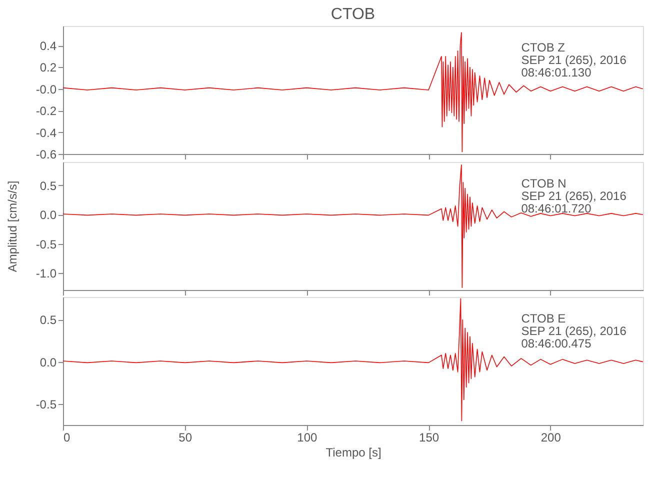 This screenshot has height=500, width=650. What do you see at coordinates (429, 437) in the screenshot?
I see `x-tick-label: 150` at bounding box center [429, 437].